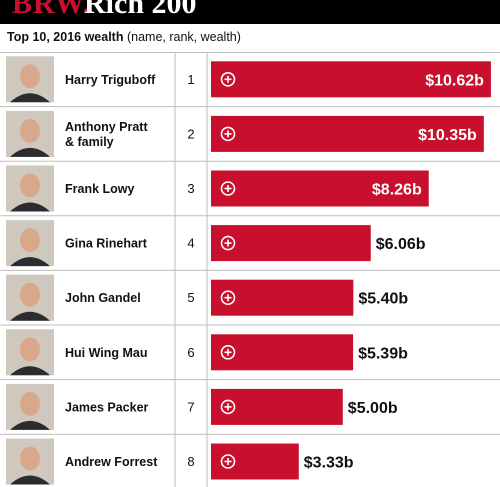 The width and height of the screenshot is (500, 487). What do you see at coordinates (89, 142) in the screenshot?
I see `person-name: & family` at bounding box center [89, 142].